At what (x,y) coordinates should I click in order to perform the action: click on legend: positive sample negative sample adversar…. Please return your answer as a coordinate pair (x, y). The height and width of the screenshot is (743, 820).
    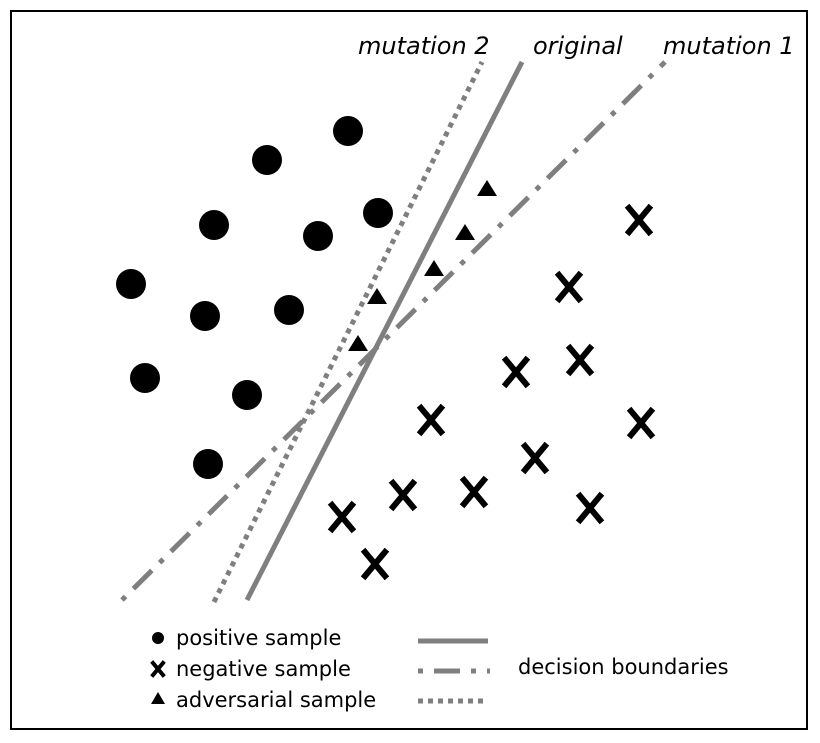
    Looking at the image, I should click on (439, 669).